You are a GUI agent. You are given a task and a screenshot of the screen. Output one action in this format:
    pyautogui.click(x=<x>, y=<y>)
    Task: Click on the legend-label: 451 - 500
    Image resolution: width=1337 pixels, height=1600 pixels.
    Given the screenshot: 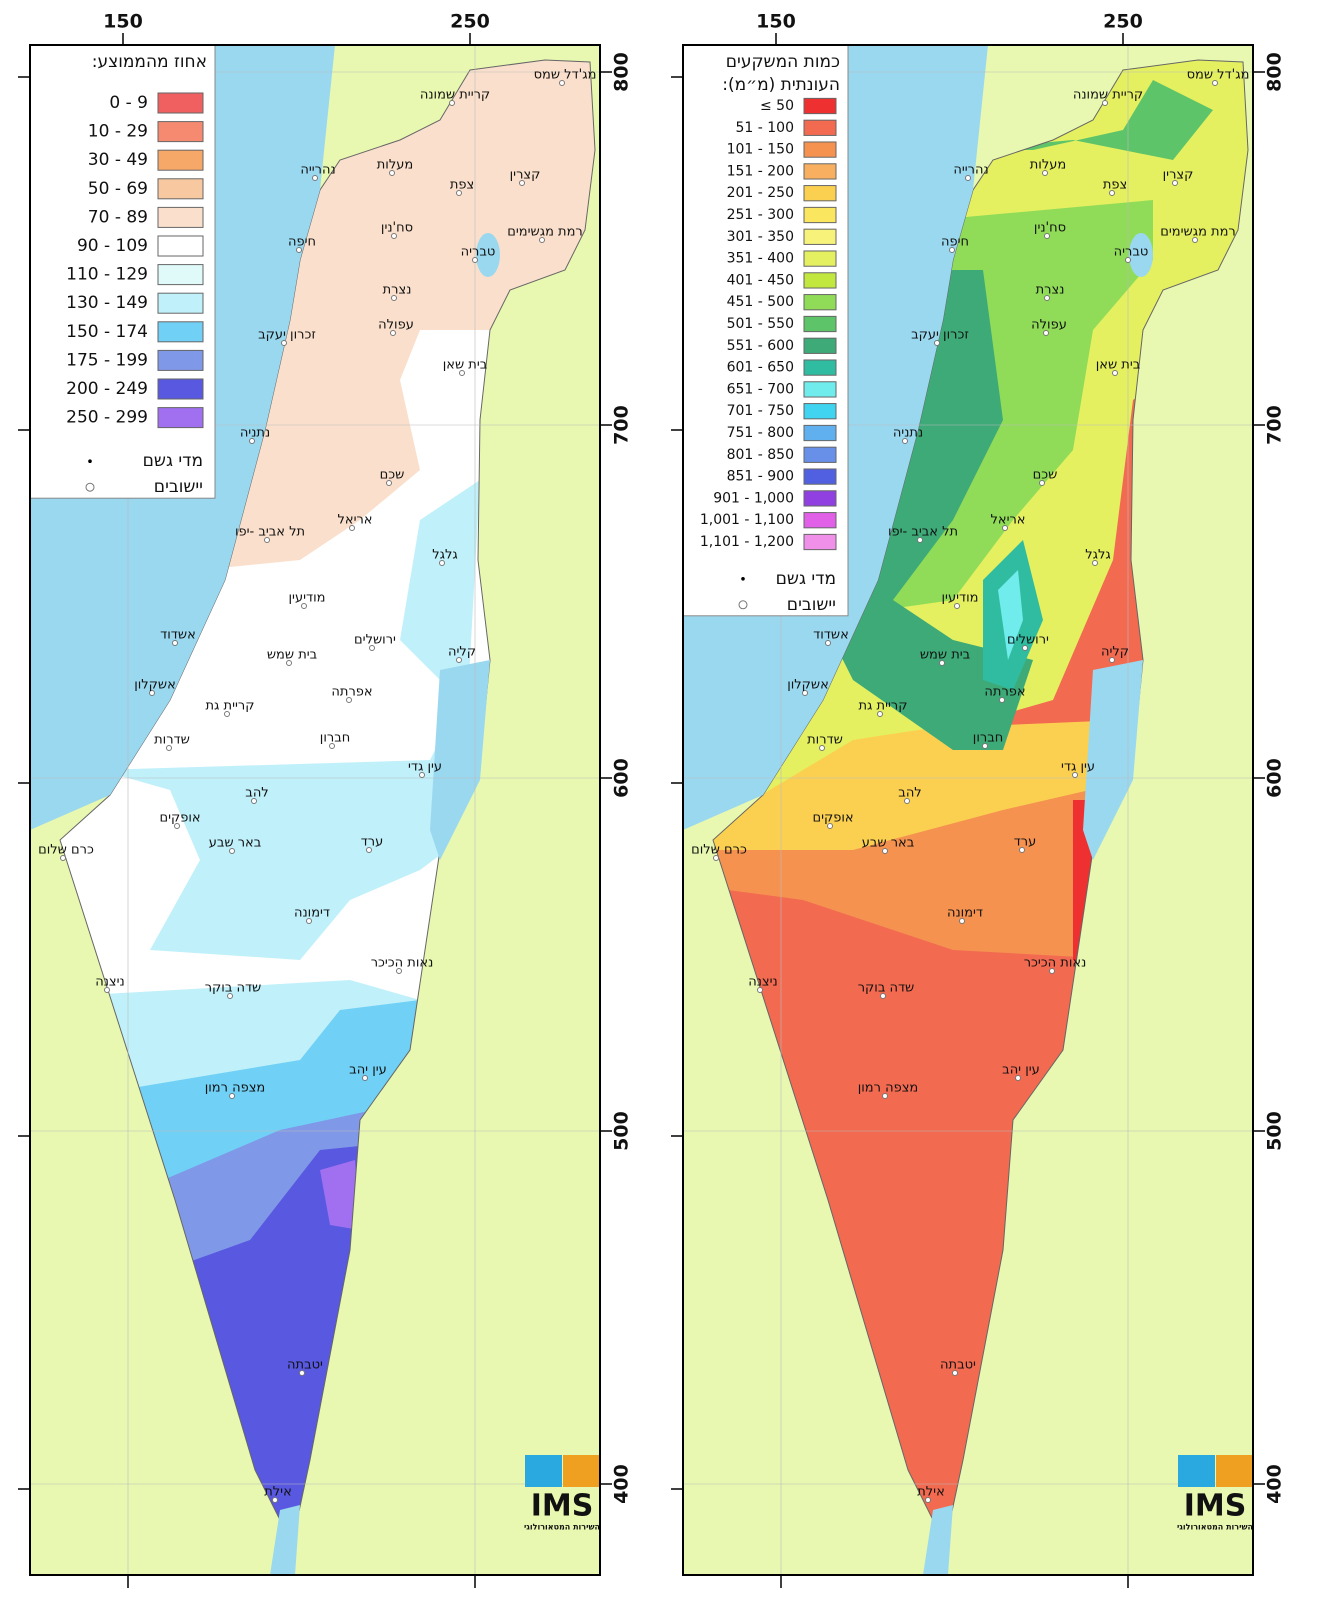 What is the action you would take?
    pyautogui.click(x=760, y=302)
    